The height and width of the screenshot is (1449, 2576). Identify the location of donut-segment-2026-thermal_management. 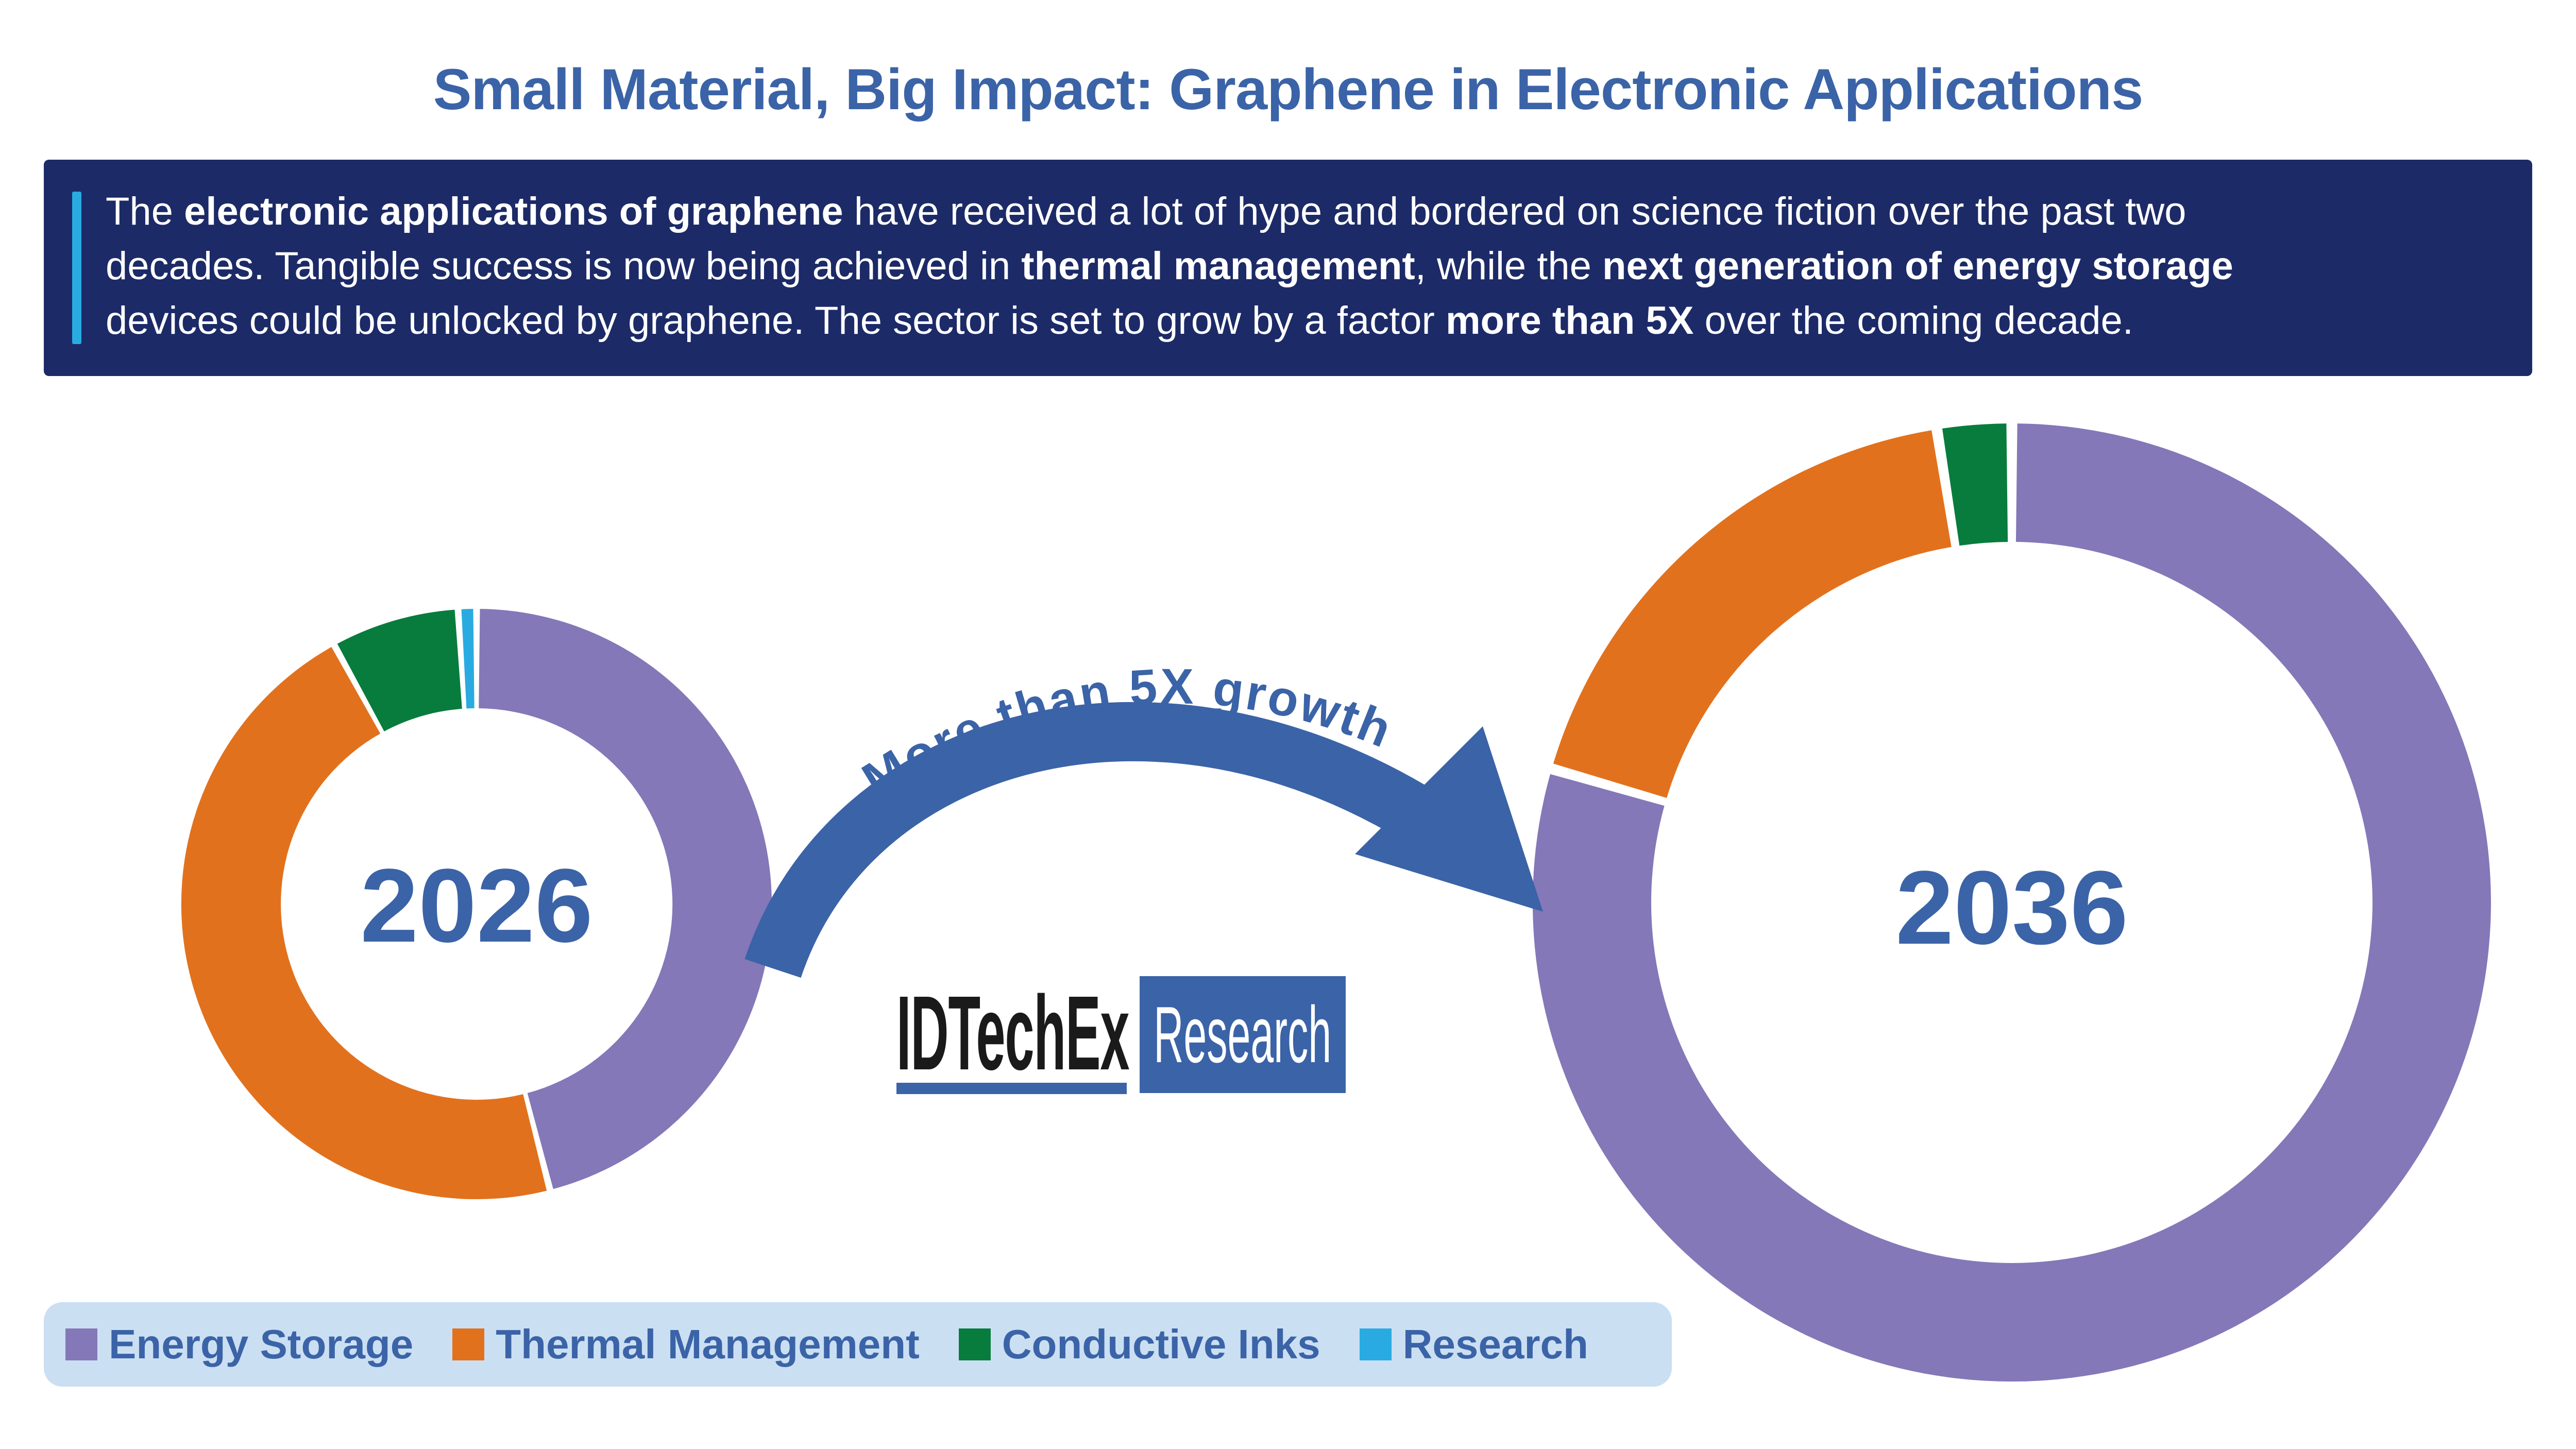
(364, 924).